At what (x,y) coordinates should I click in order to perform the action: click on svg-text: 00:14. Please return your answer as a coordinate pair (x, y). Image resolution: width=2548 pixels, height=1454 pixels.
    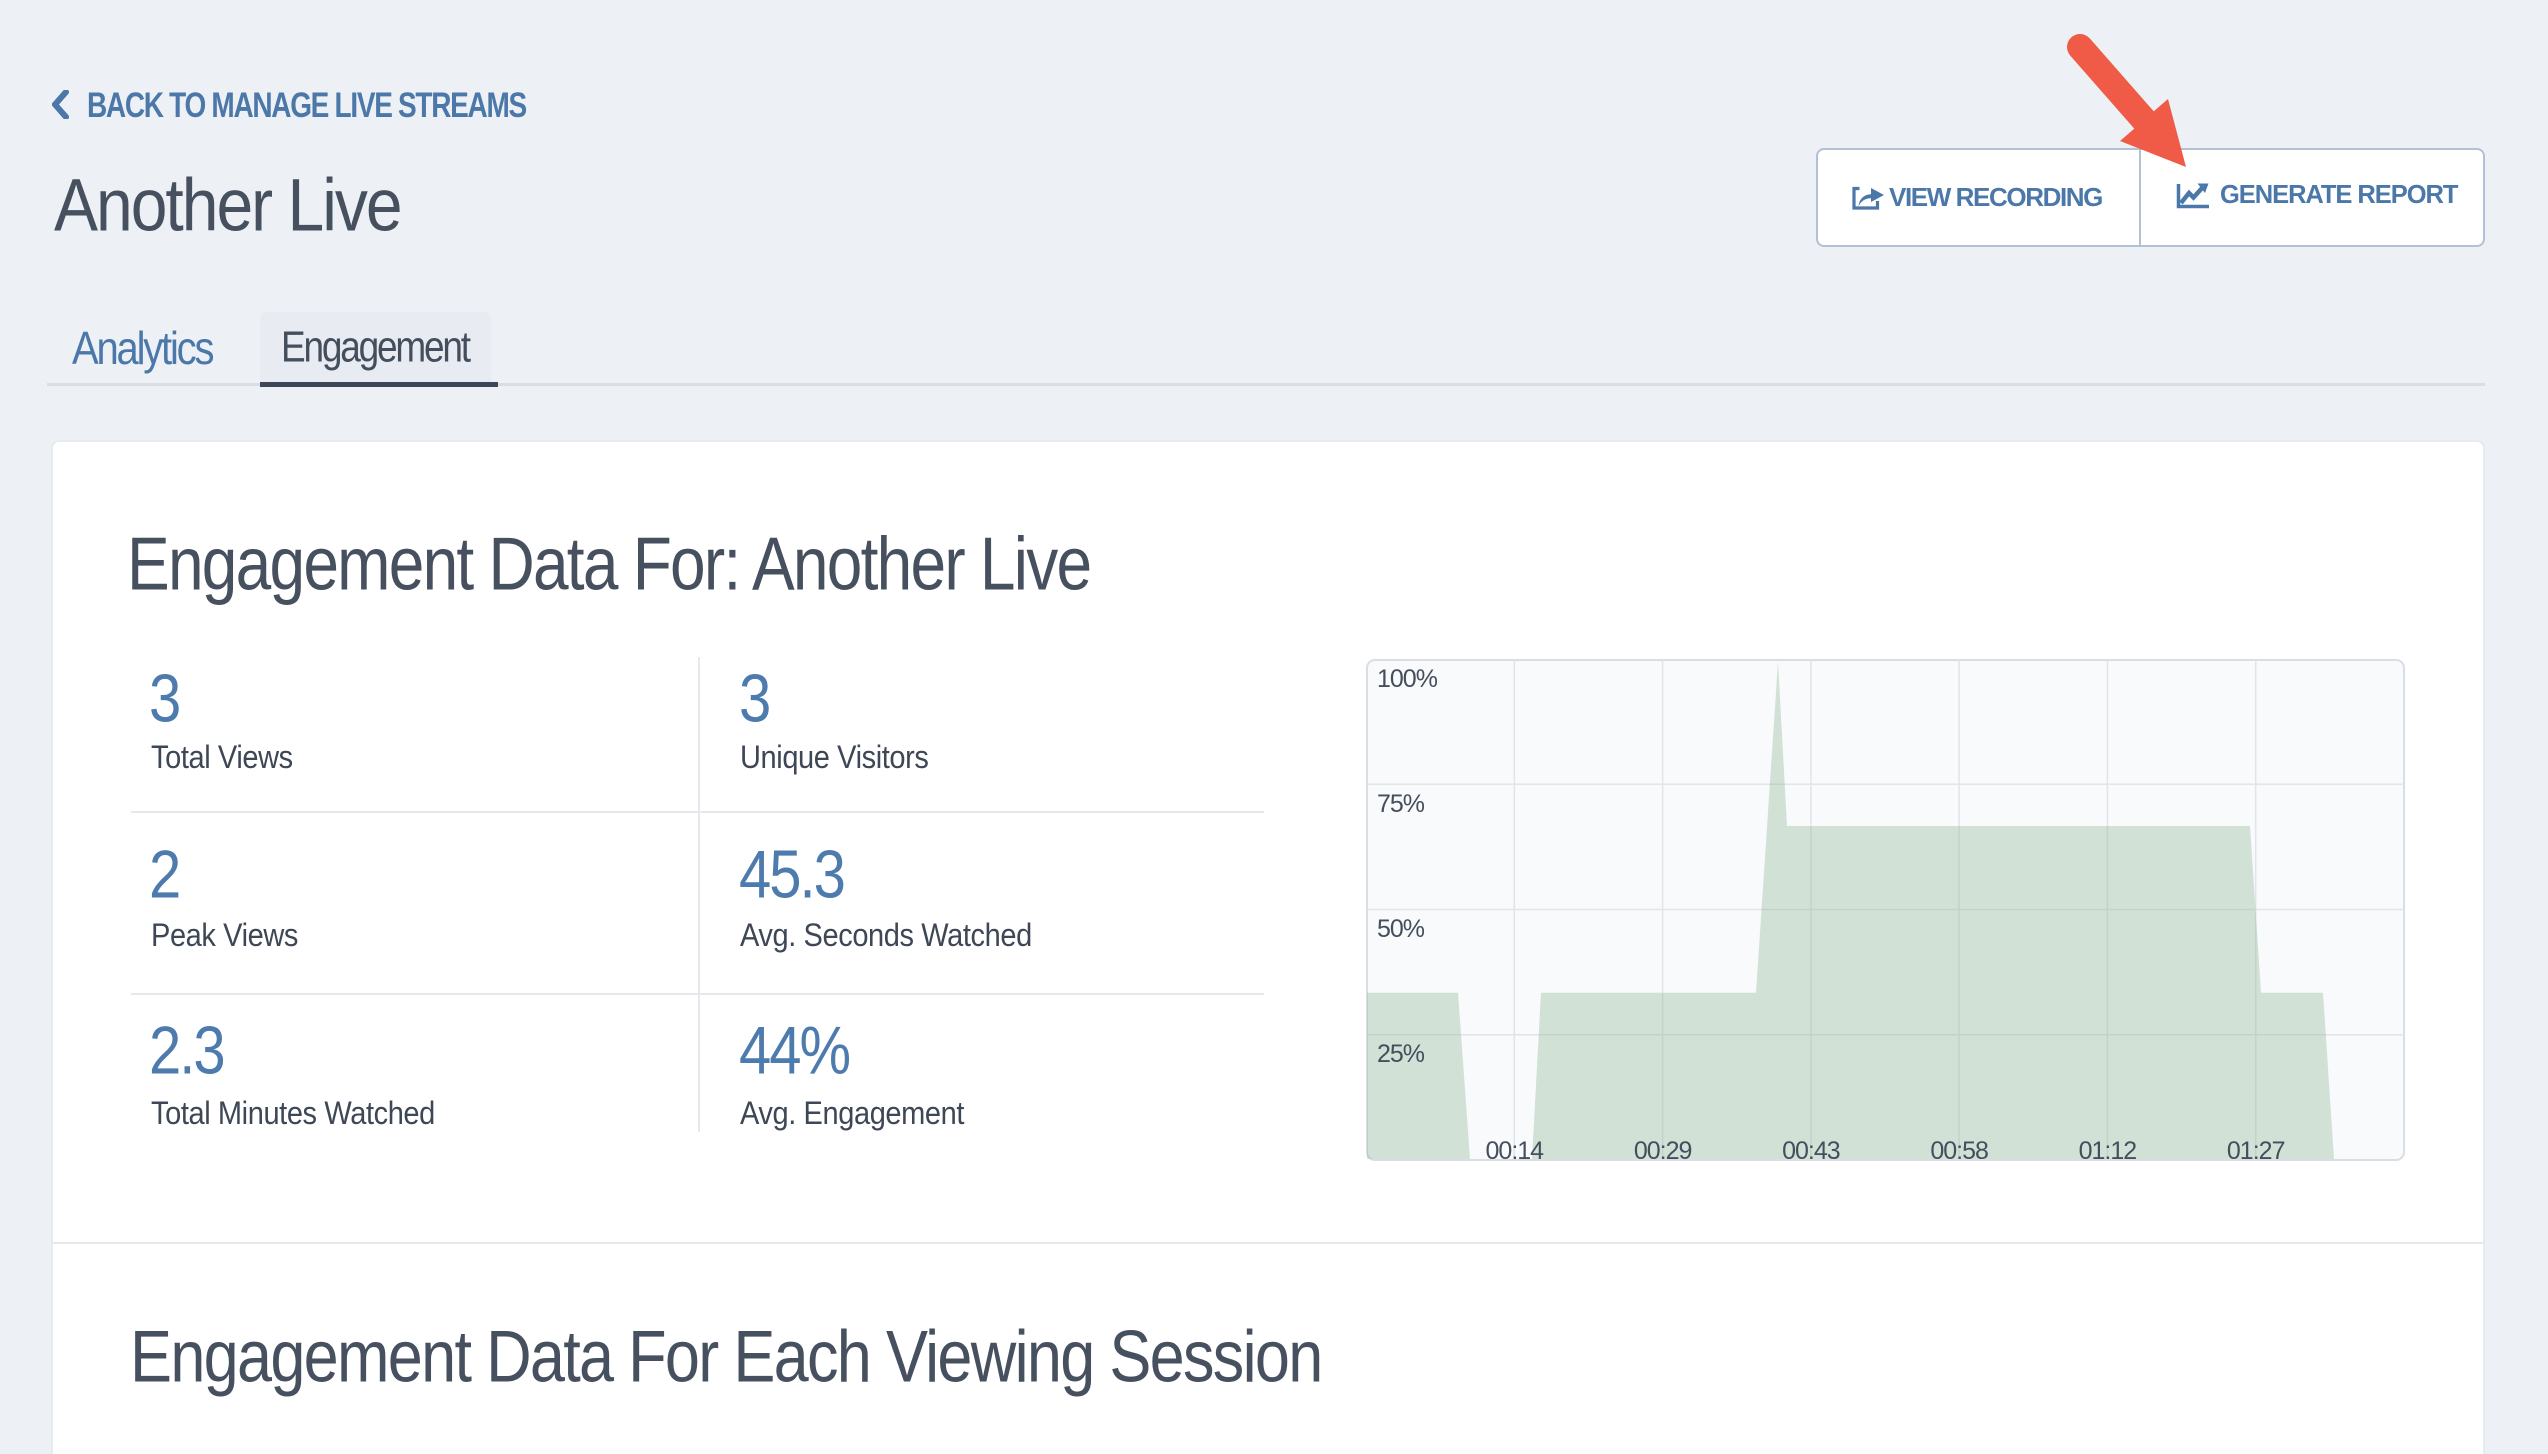
    Looking at the image, I should click on (1515, 1149).